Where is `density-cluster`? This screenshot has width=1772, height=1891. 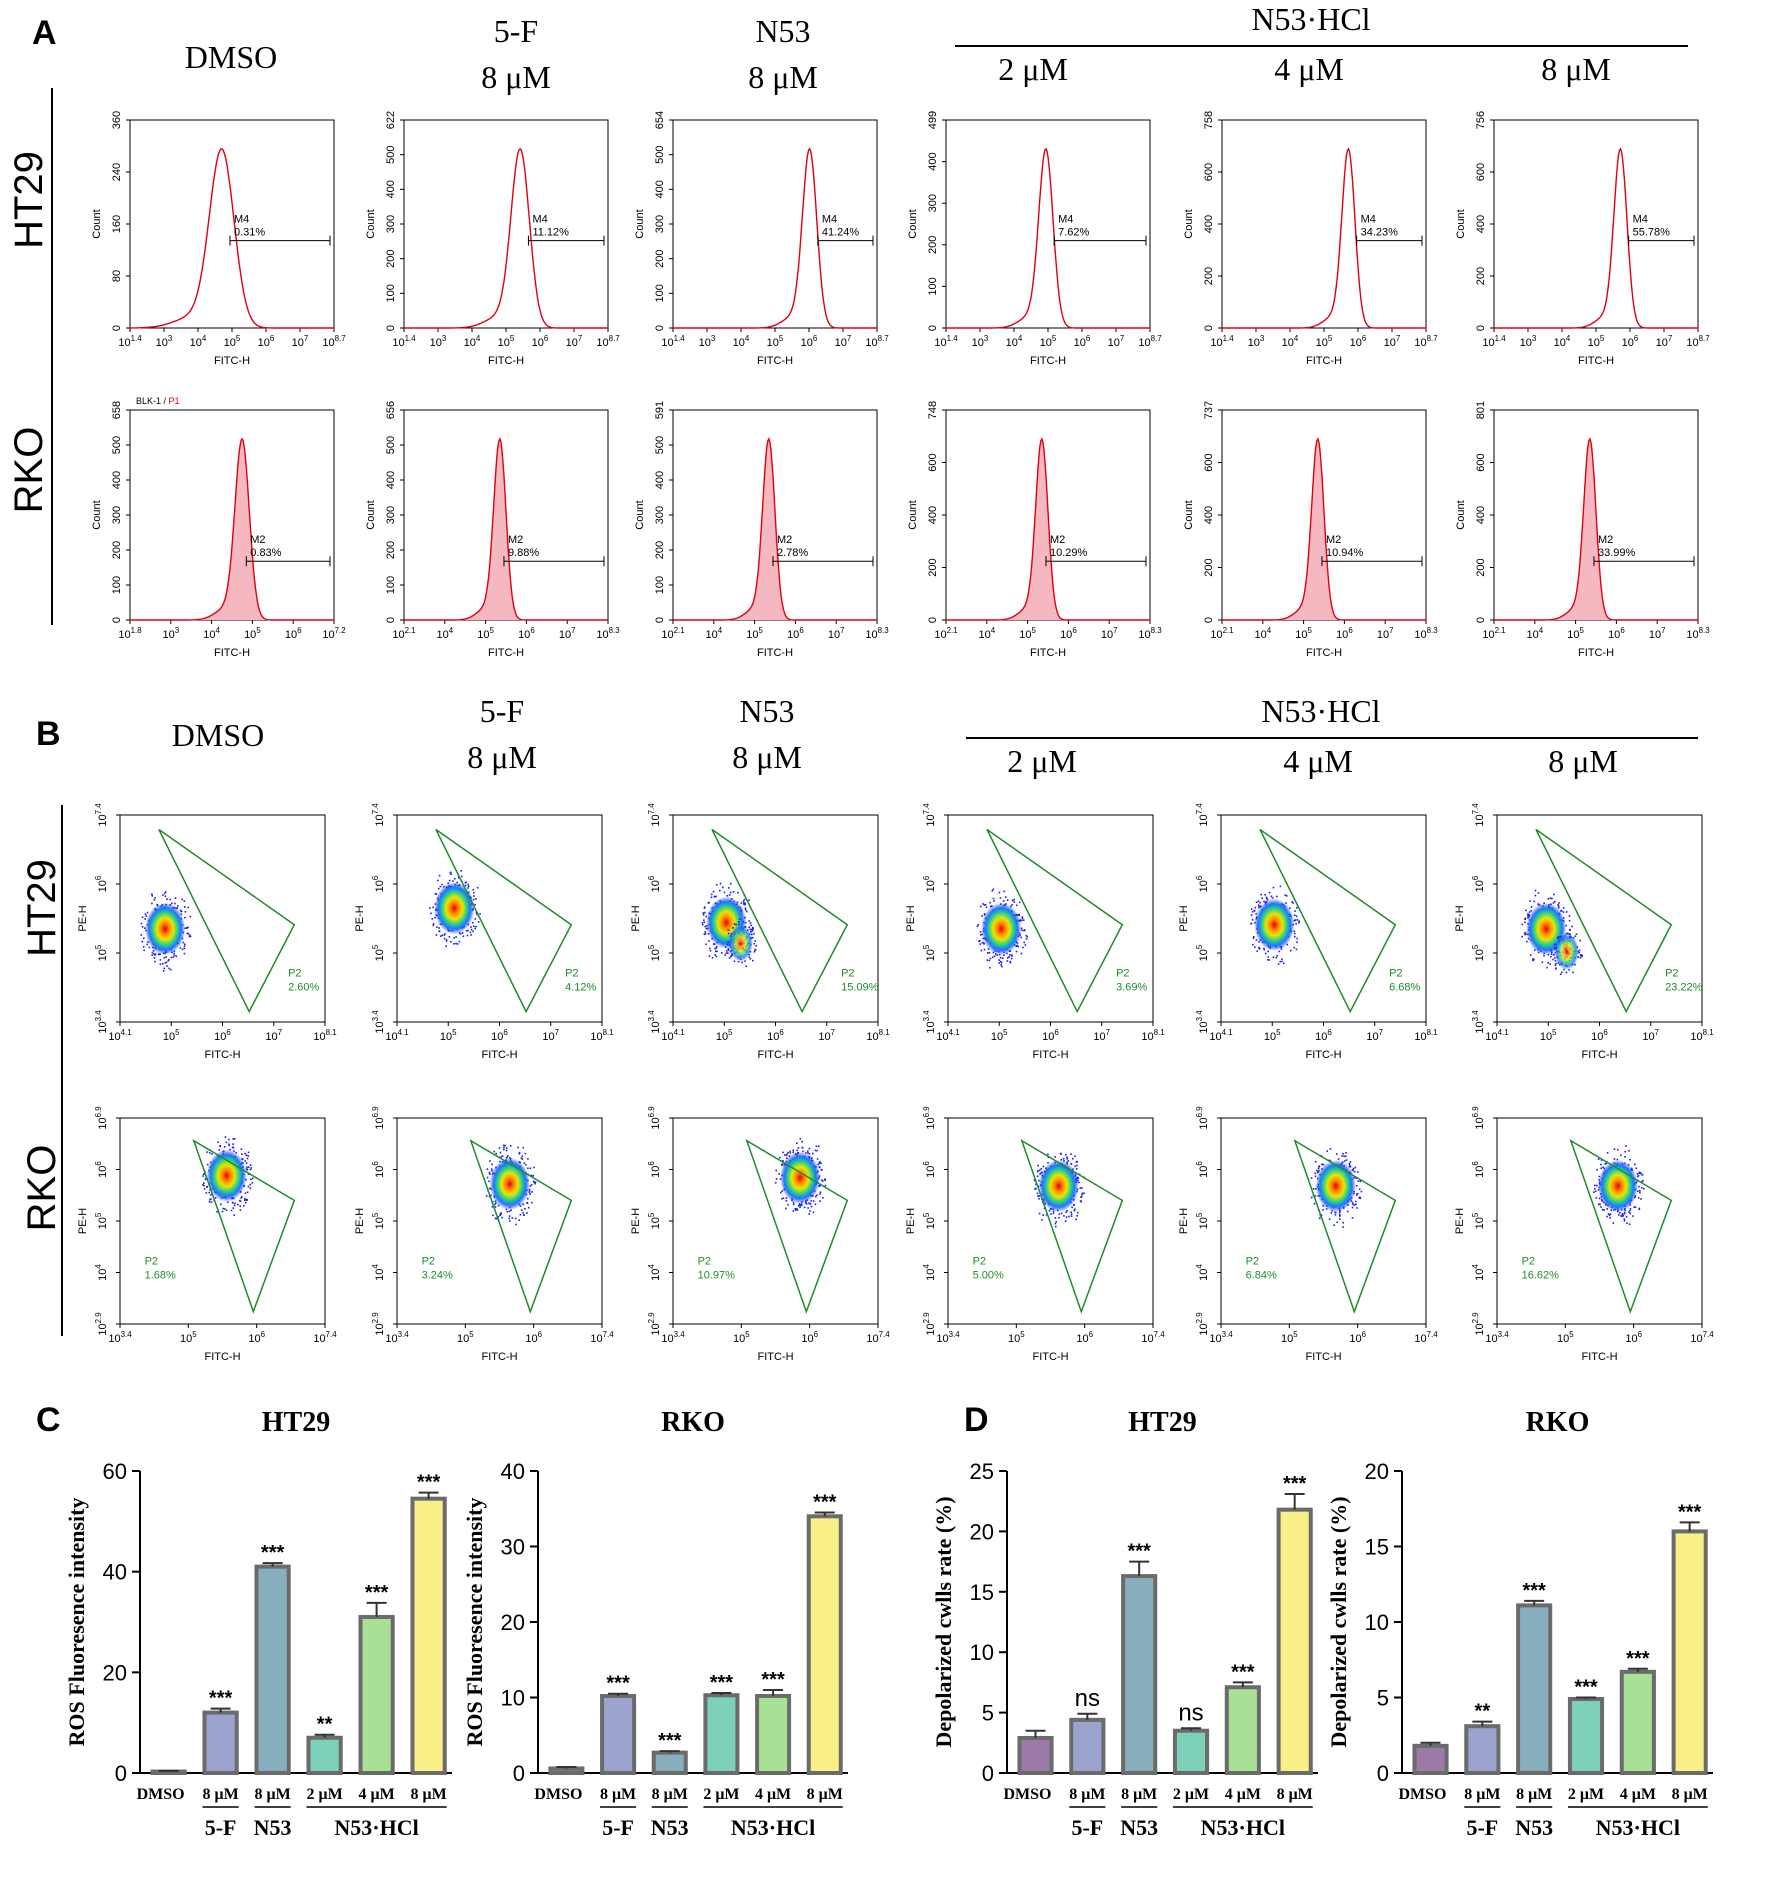
density-cluster is located at coordinates (509, 1183).